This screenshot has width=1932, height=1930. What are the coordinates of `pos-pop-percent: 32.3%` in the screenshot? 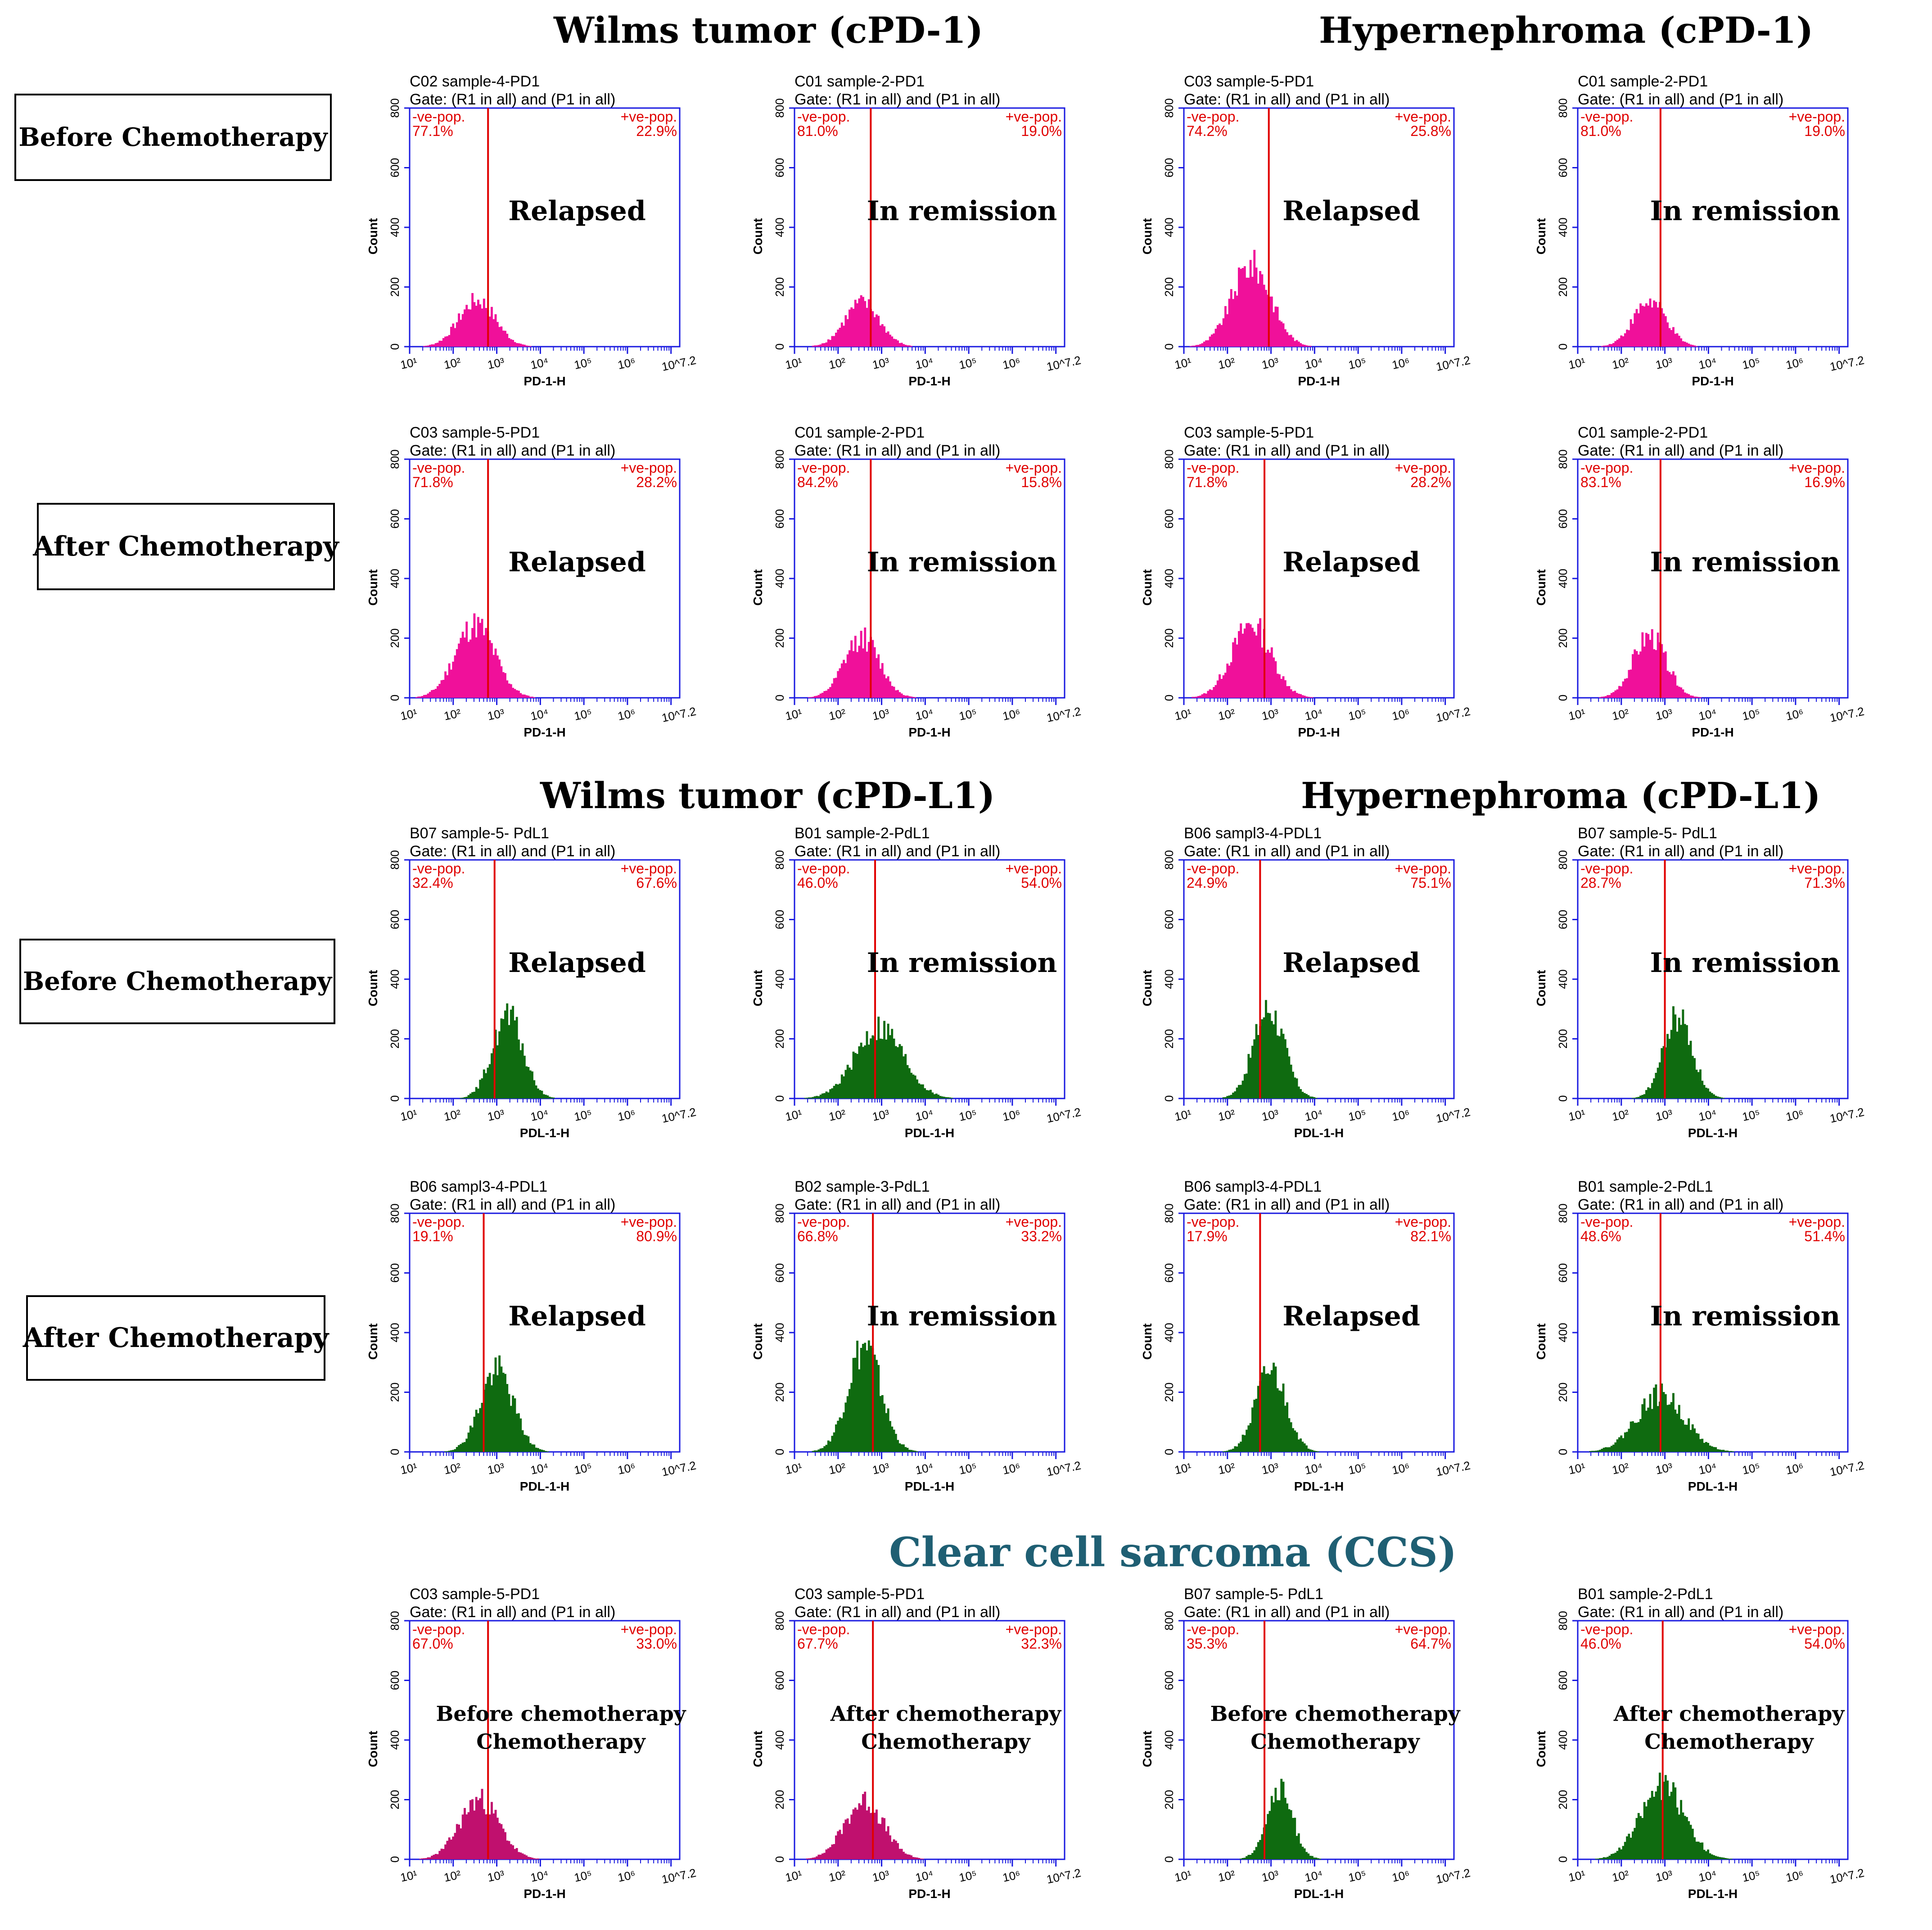 It's located at (1041, 1644).